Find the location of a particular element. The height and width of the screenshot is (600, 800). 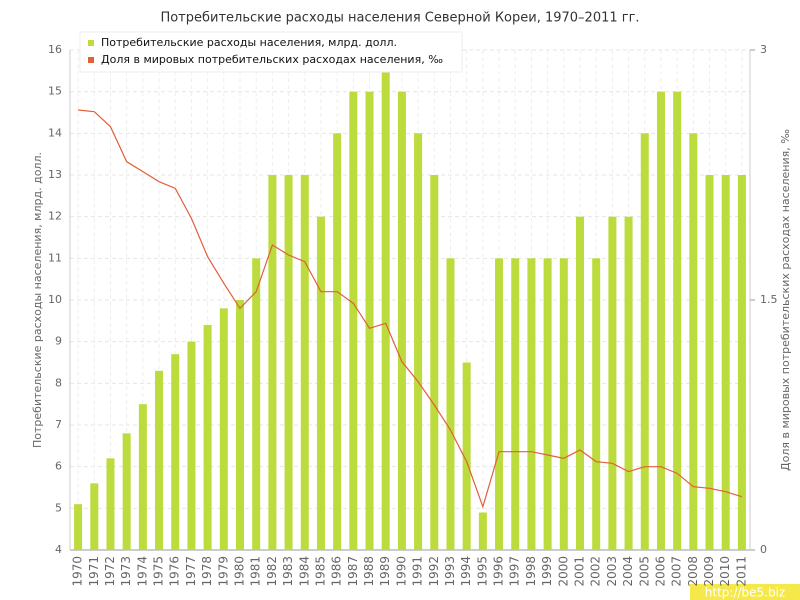

y-tick-label: 4 is located at coordinates (58, 549).